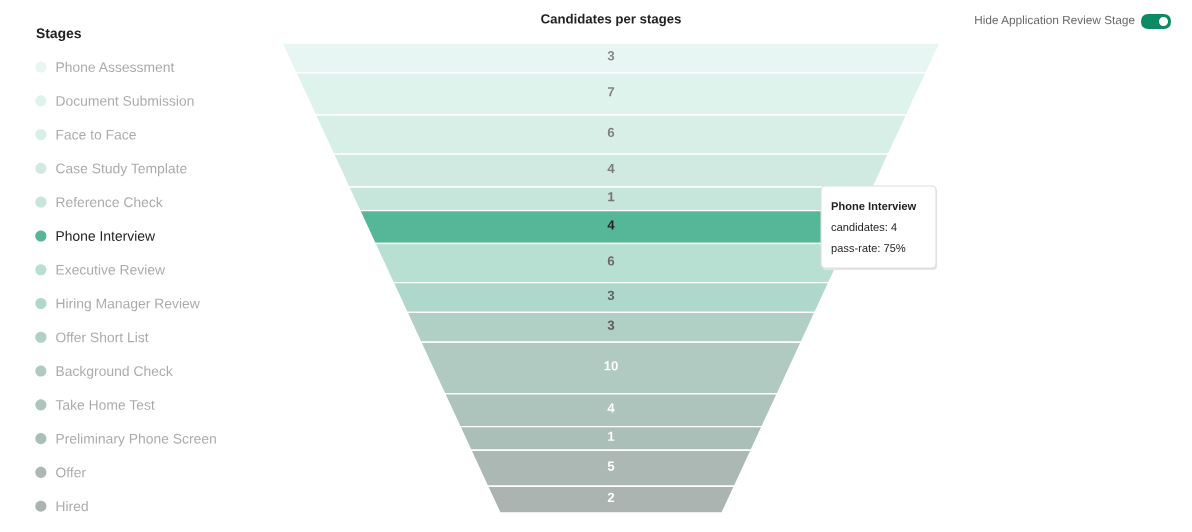 The width and height of the screenshot is (1192, 532). What do you see at coordinates (111, 269) in the screenshot?
I see `category-label: Executive Review` at bounding box center [111, 269].